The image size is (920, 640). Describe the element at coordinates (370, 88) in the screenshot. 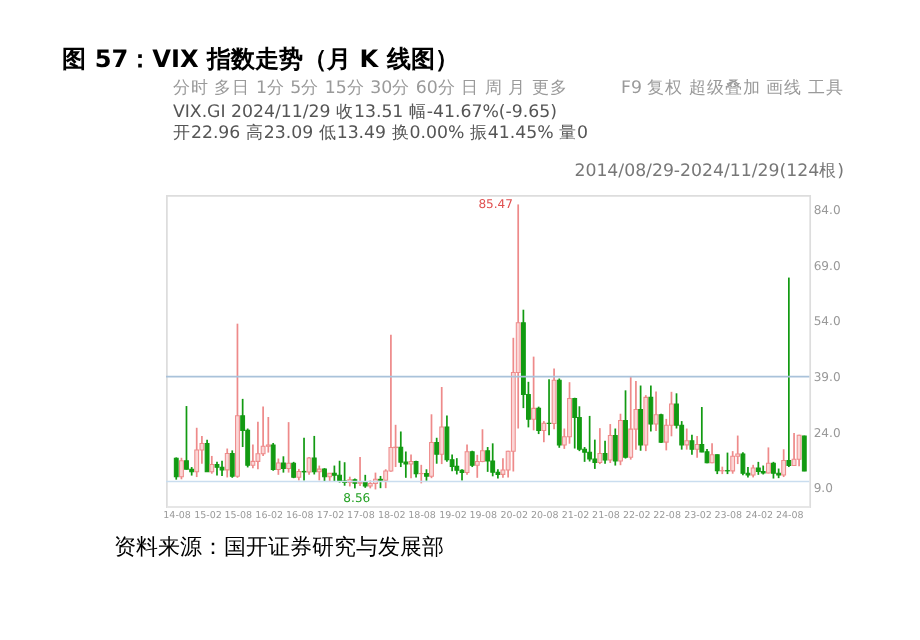

I see `text: 分时 多日 1分 5分 15分 30分 60分 日 周 月 更多` at that location.